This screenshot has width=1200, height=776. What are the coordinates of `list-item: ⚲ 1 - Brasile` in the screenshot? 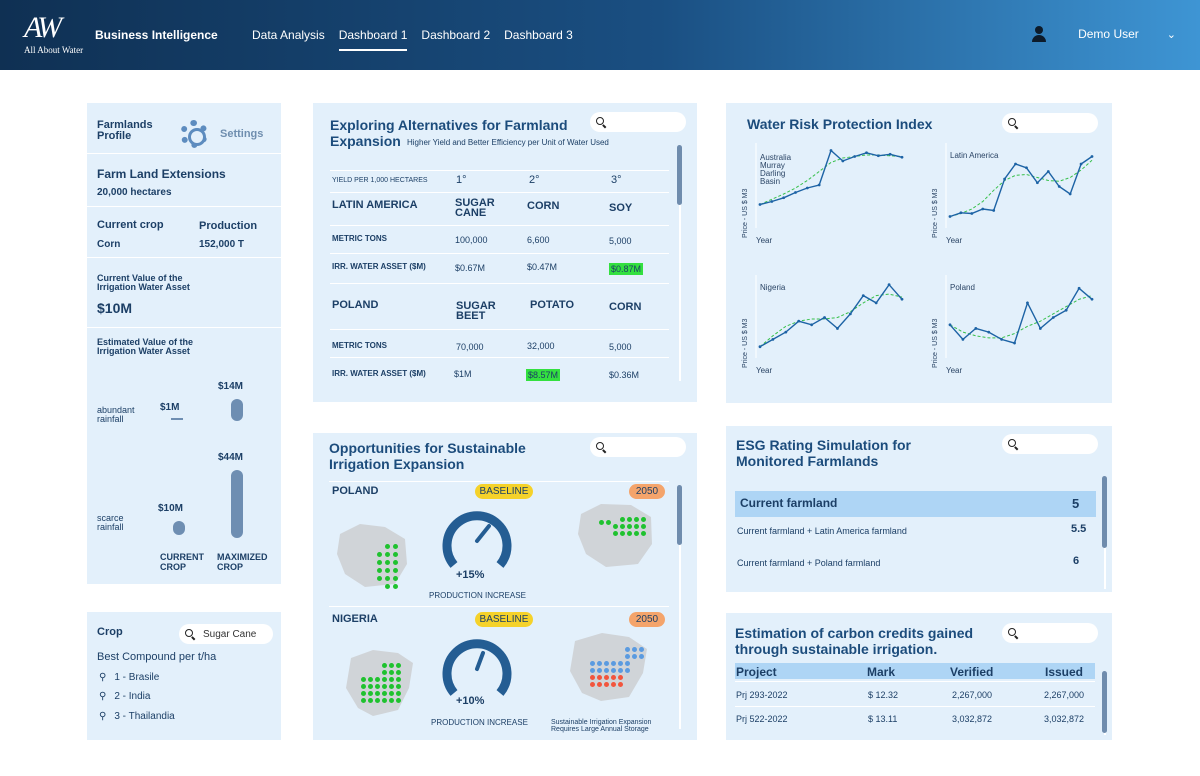 It's located at (129, 677).